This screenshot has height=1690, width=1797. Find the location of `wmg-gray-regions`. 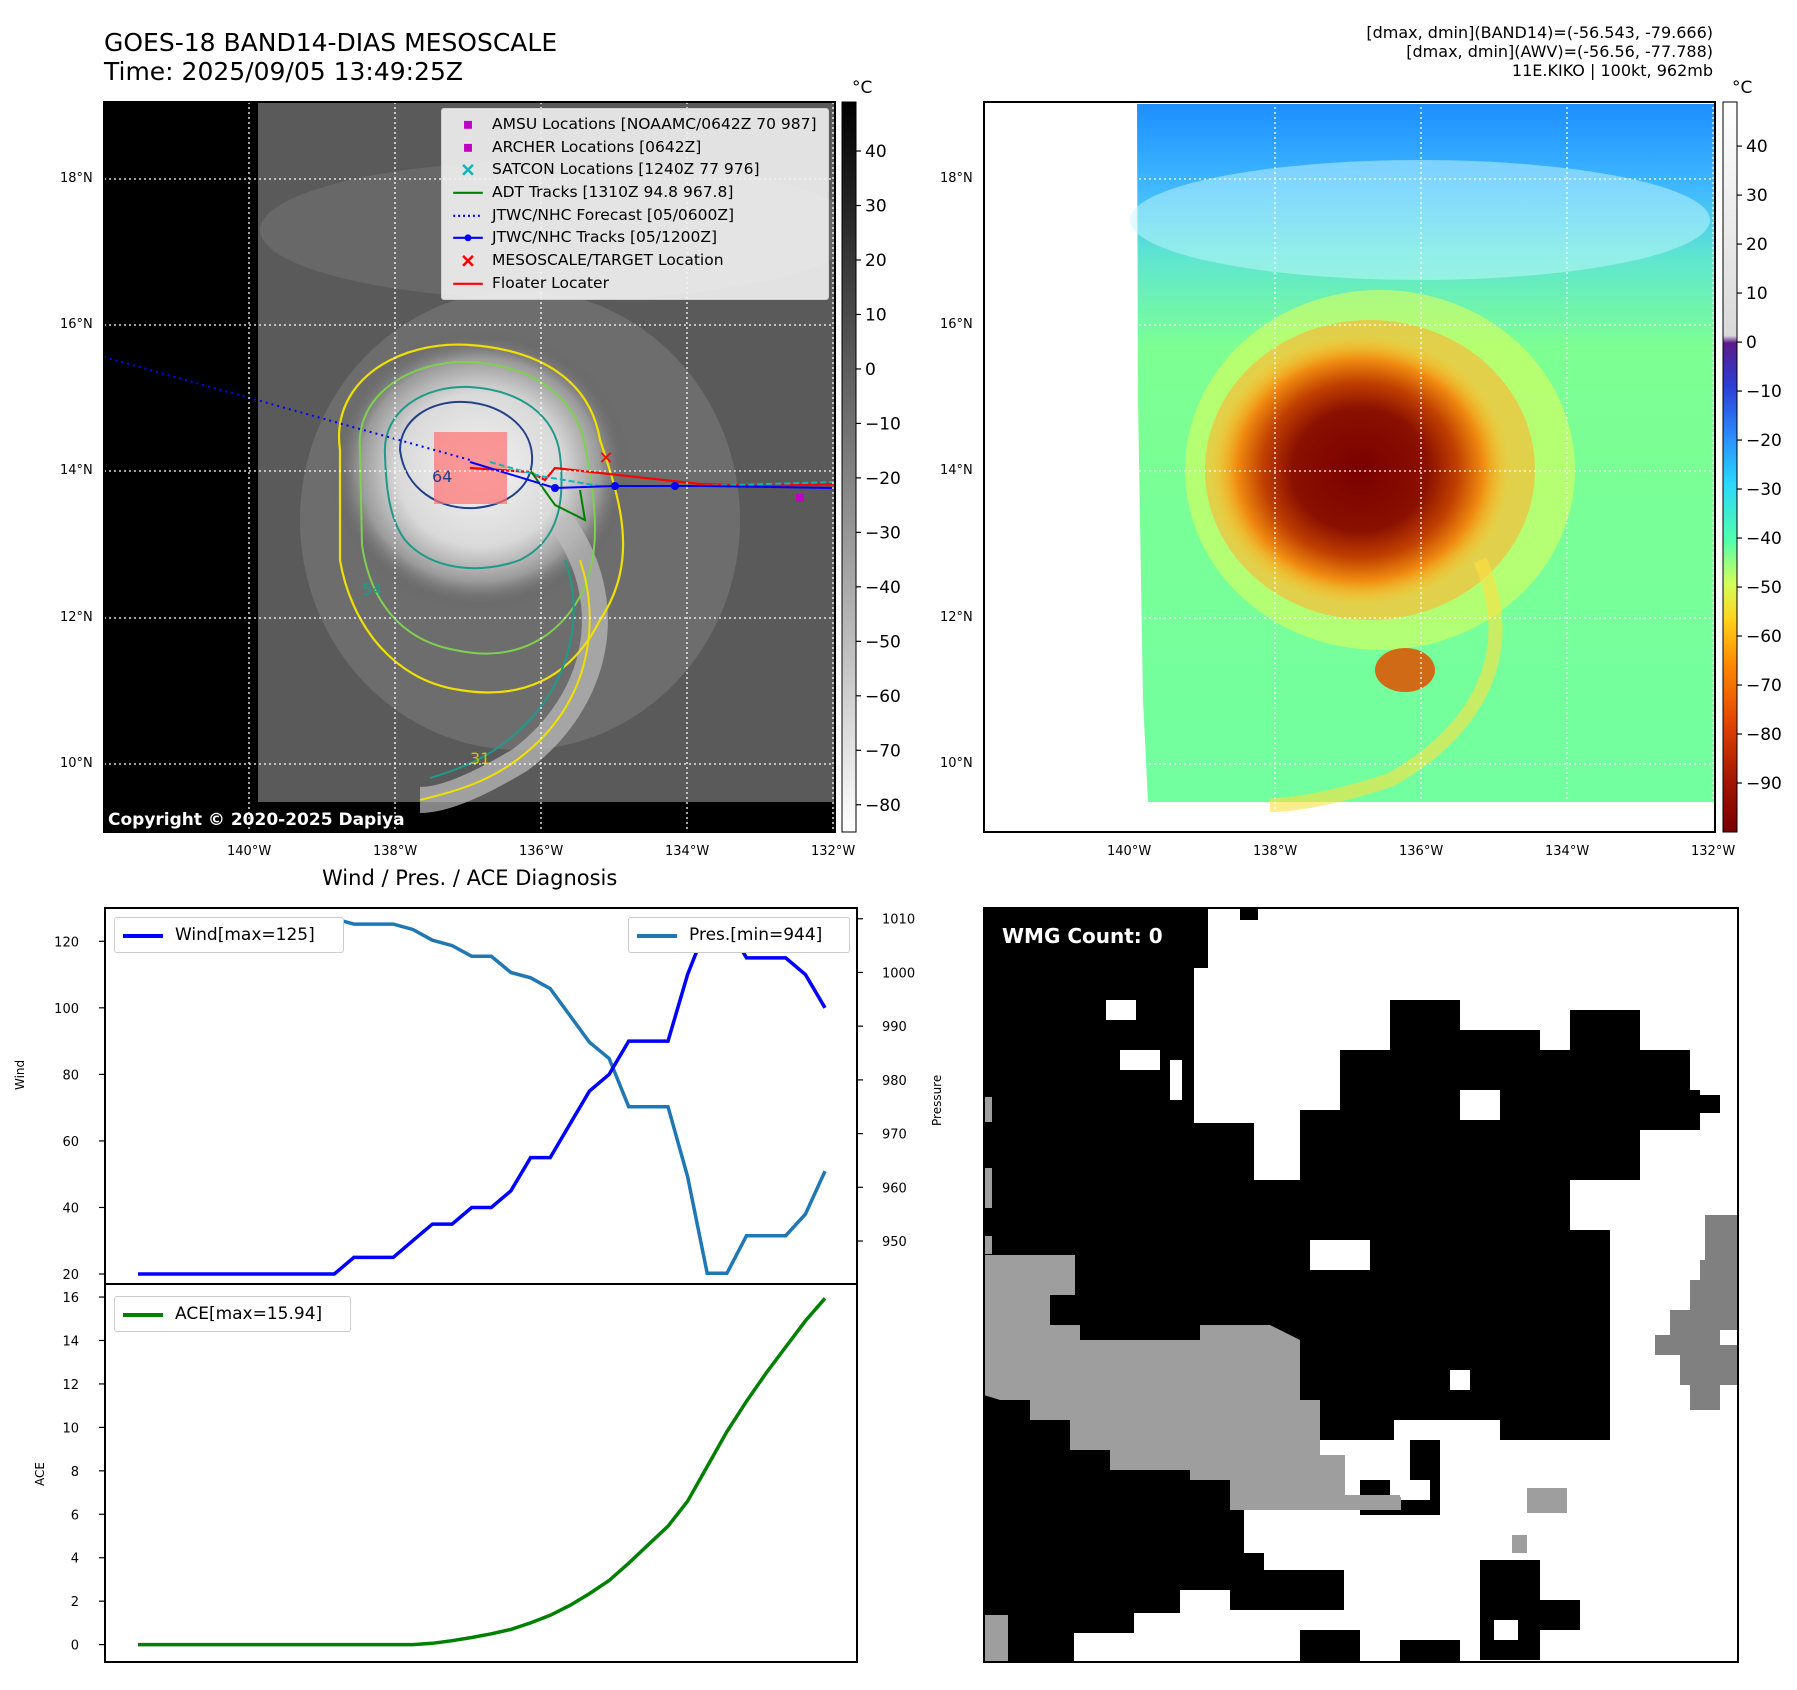

wmg-gray-regions is located at coordinates (1275, 1379).